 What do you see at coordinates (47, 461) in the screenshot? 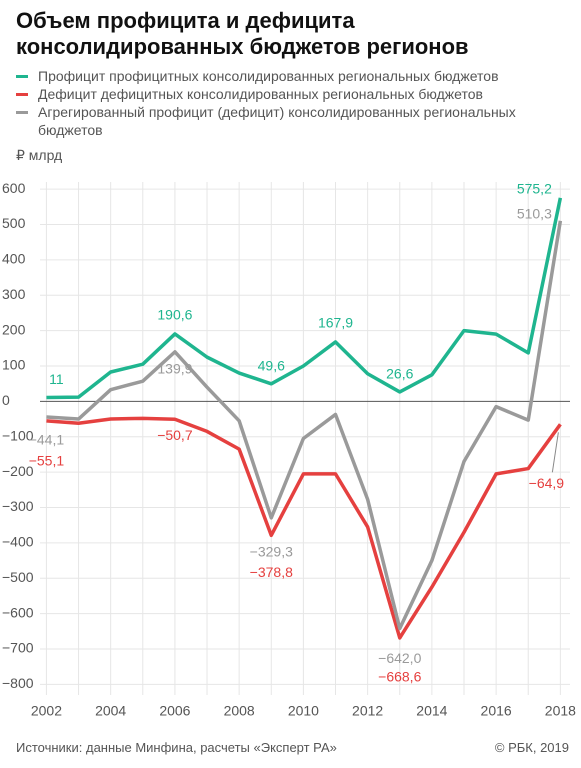
I see `data-label: −55,1` at bounding box center [47, 461].